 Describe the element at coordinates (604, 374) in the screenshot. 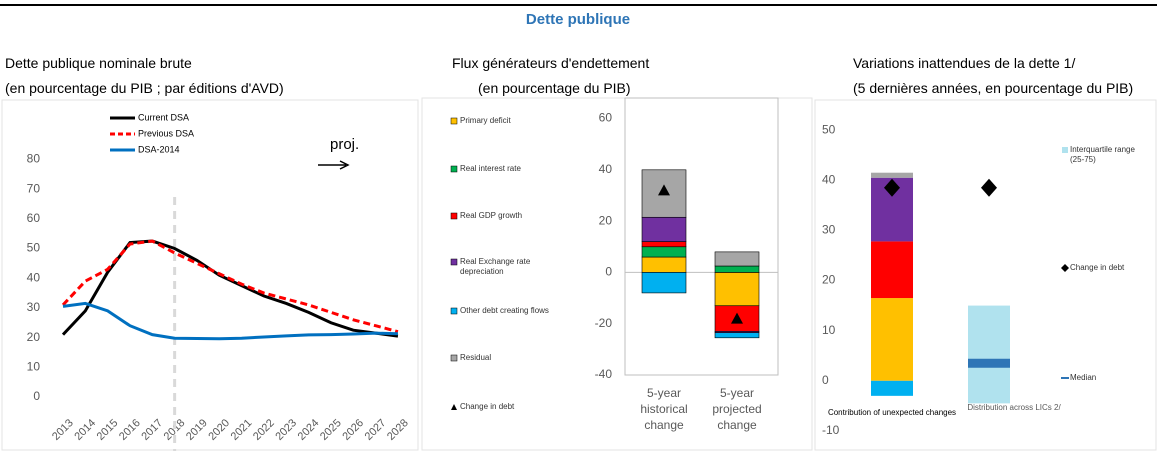

I see `y-tick-label: -40` at that location.